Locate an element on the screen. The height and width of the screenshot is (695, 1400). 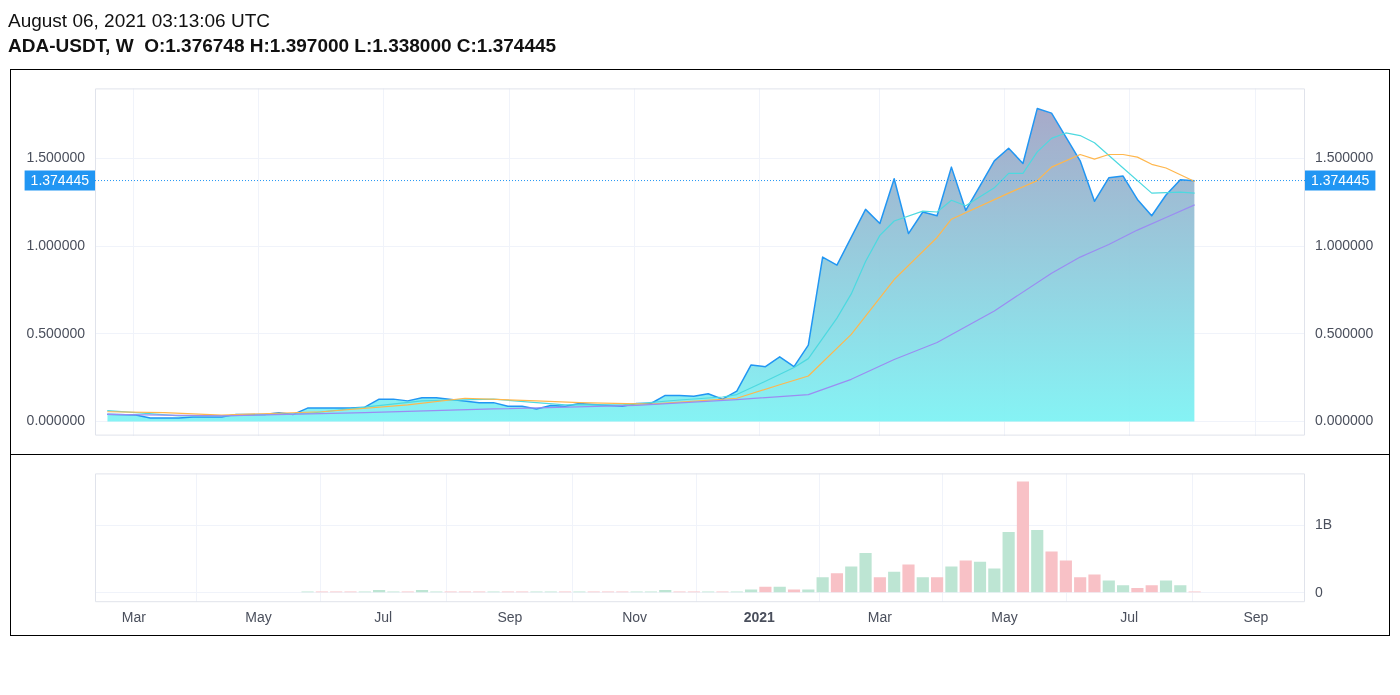
y2-tick-label: 0 is located at coordinates (1319, 591).